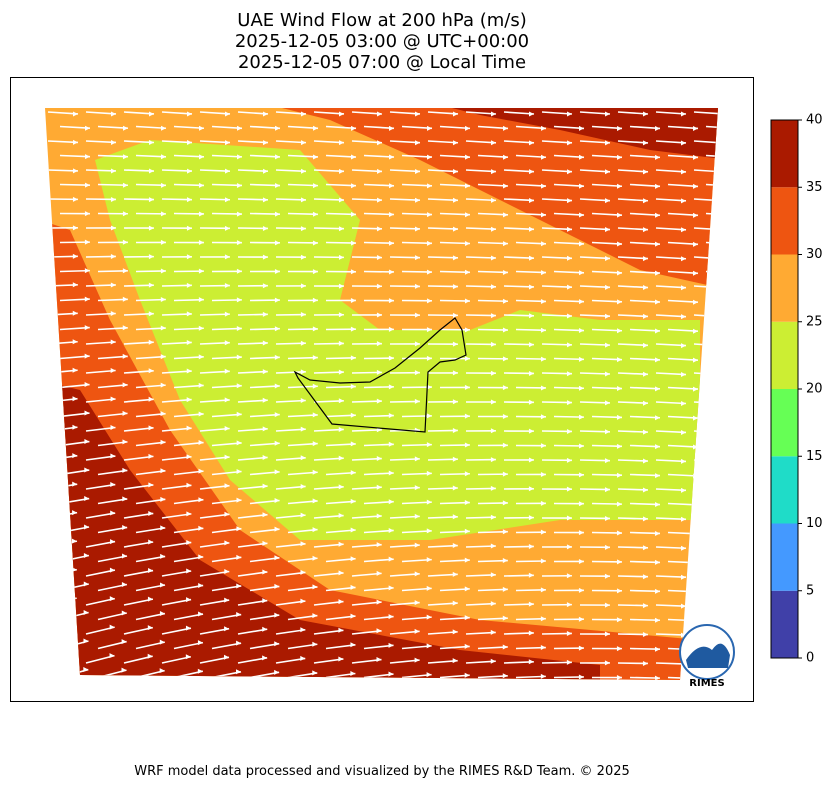 This screenshot has width=835, height=792. I want to click on colorbar-tick-label: 10, so click(814, 523).